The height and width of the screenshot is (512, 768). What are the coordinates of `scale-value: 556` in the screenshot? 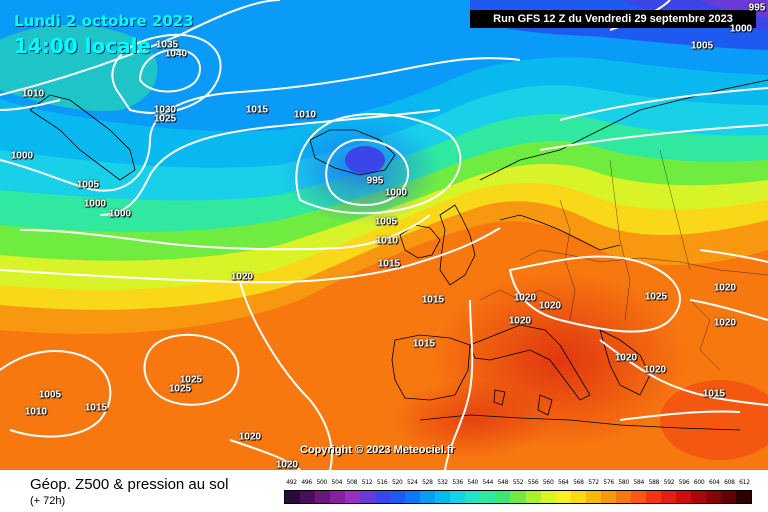 It's located at (533, 482).